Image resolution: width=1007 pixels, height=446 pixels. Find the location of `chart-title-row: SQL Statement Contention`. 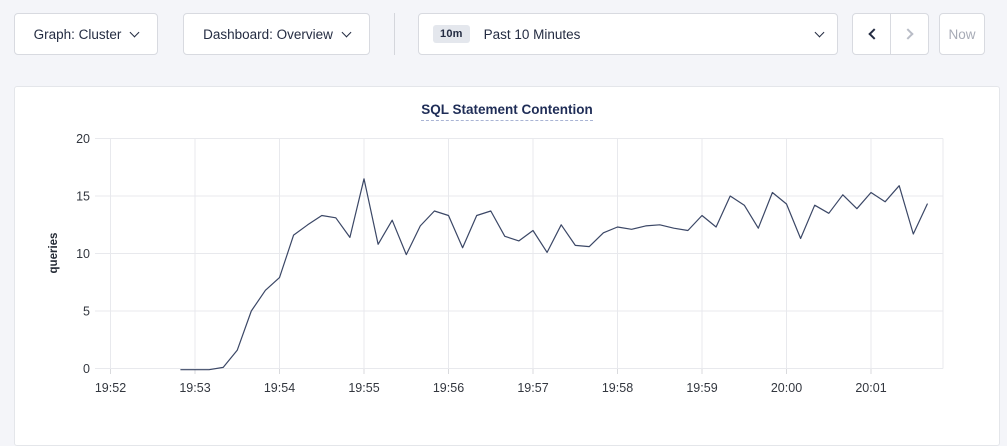

chart-title-row: SQL Statement Contention is located at coordinates (507, 111).